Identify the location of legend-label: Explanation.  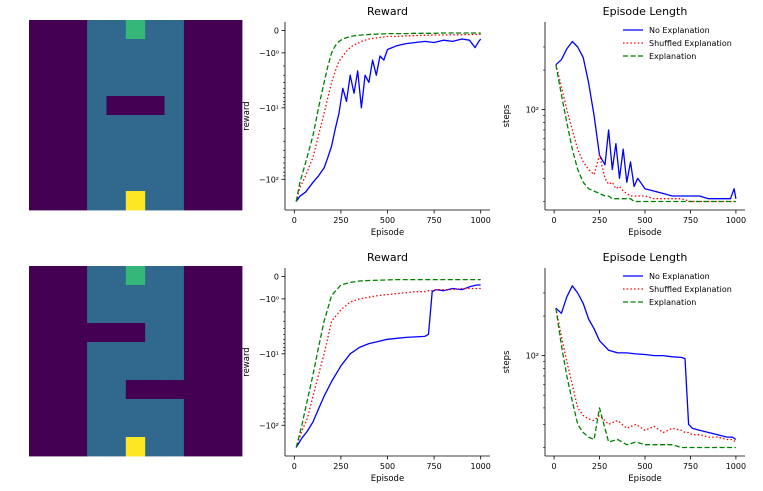
(672, 302).